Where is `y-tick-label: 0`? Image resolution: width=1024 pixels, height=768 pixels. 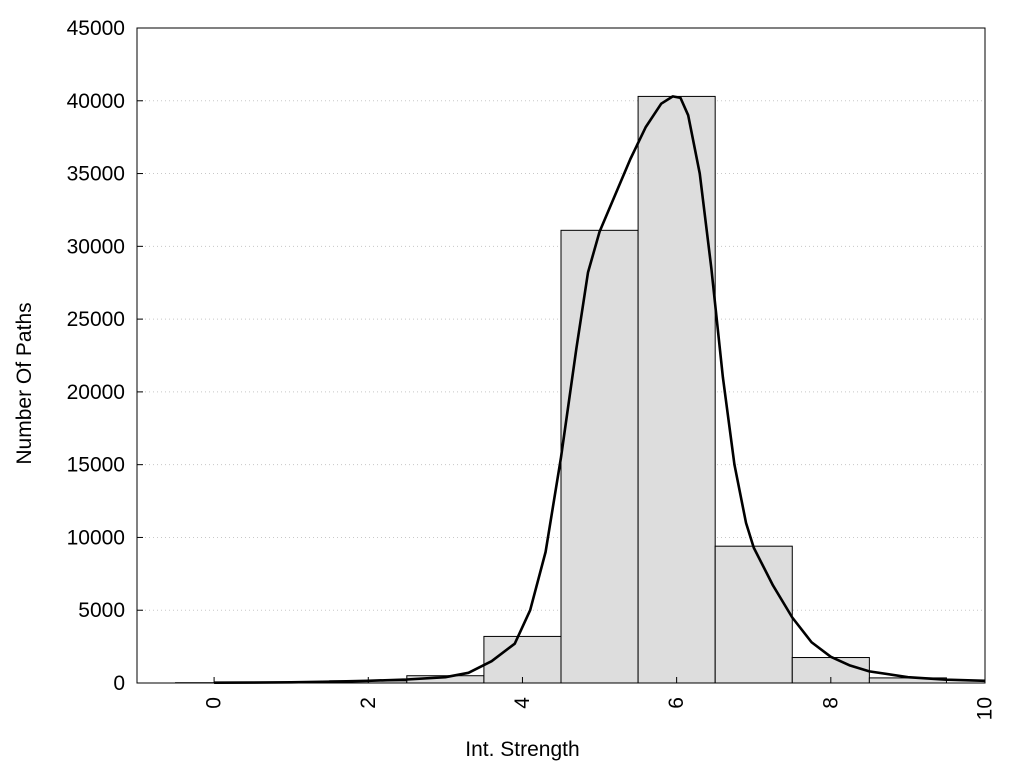
y-tick-label: 0 is located at coordinates (119, 683).